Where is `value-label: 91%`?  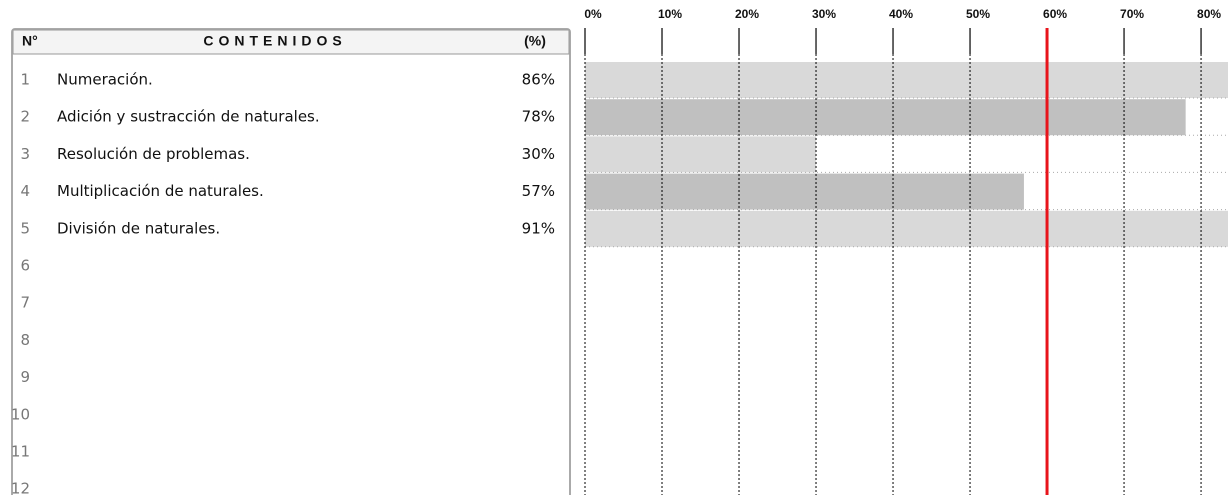
value-label: 91% is located at coordinates (538, 228).